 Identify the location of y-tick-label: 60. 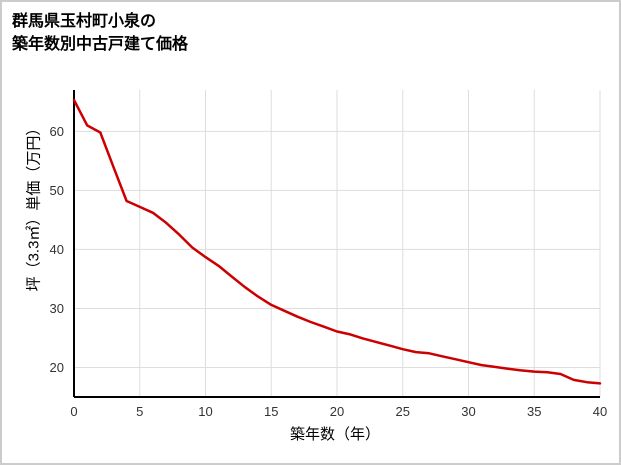
(57, 131).